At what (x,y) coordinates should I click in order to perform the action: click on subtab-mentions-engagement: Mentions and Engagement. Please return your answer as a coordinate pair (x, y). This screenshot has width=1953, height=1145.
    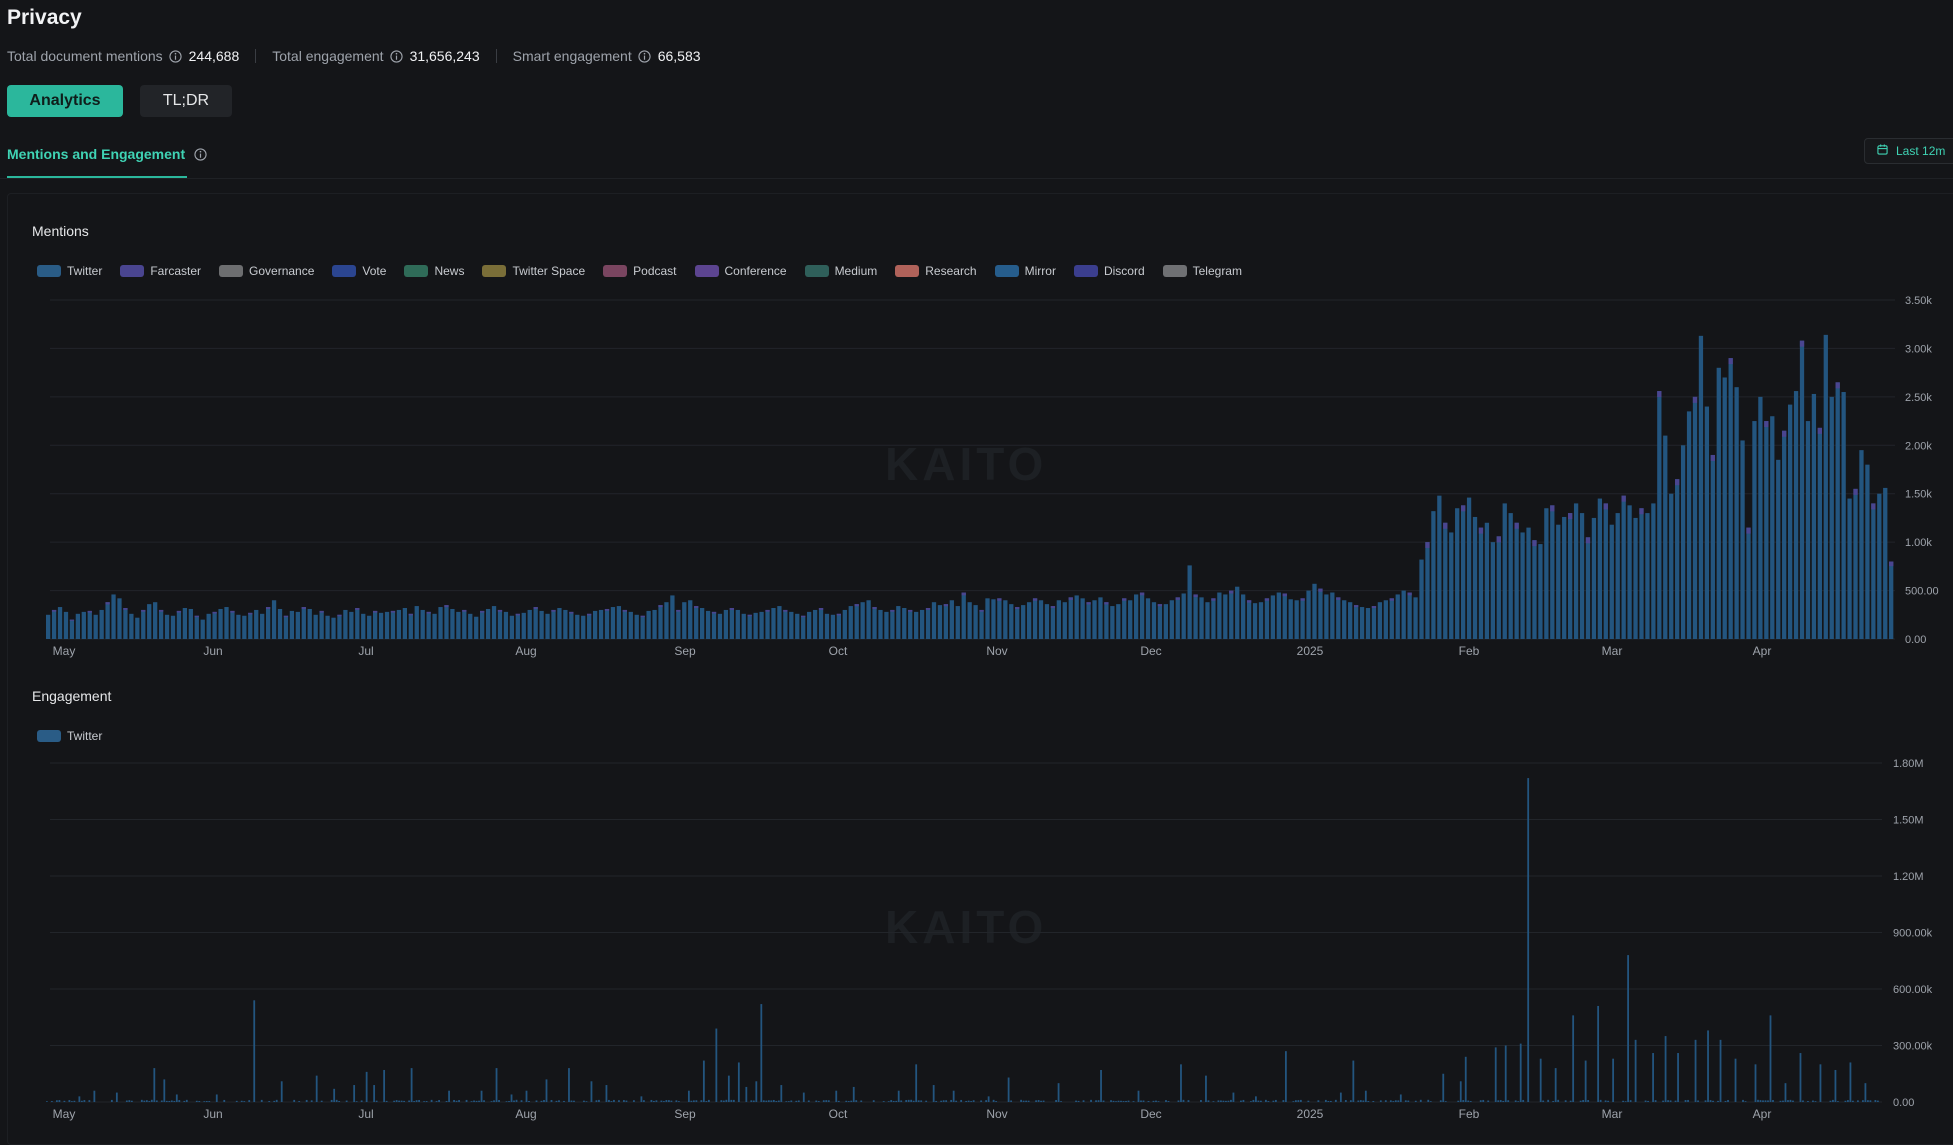
    Looking at the image, I should click on (107, 154).